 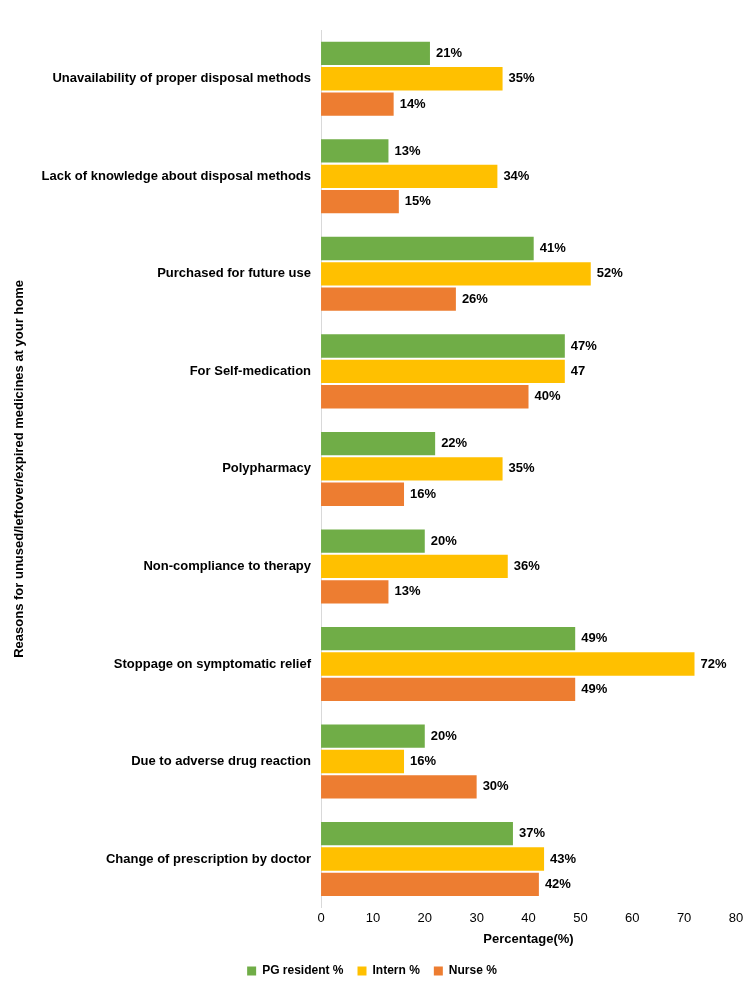 What do you see at coordinates (528, 938) in the screenshot?
I see `x-axis-title: Percentage(%)` at bounding box center [528, 938].